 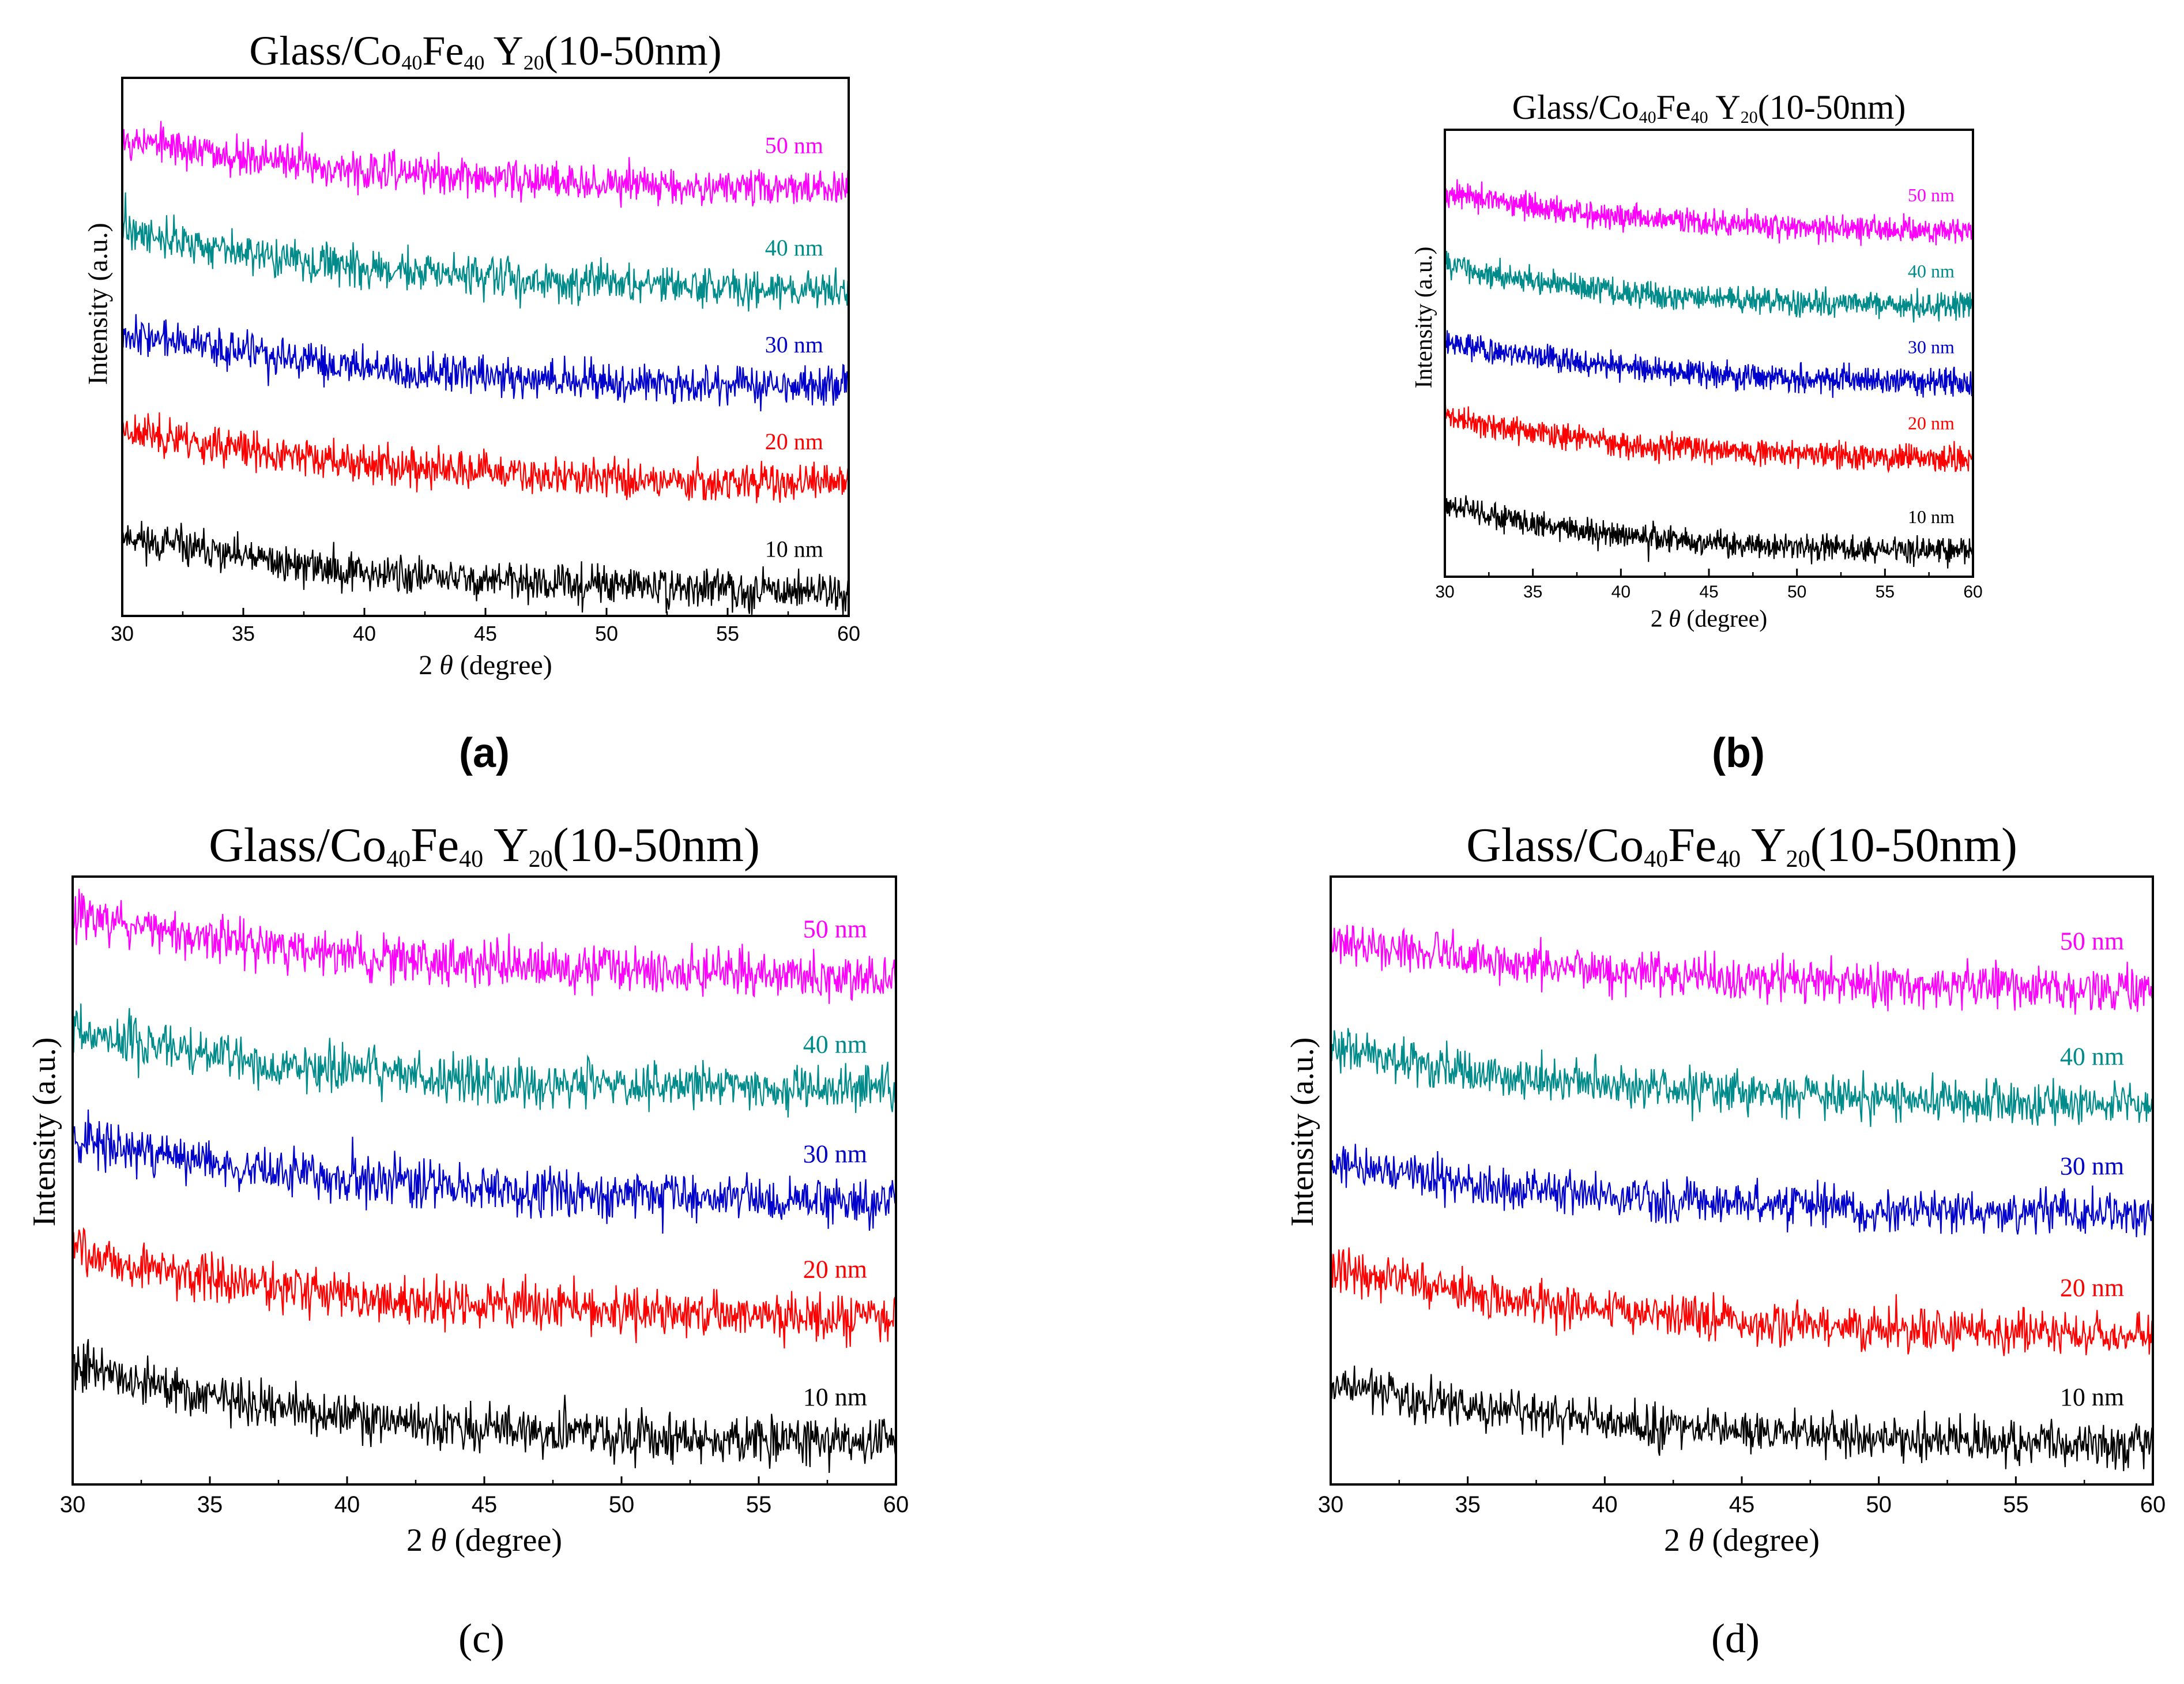 What do you see at coordinates (1709, 364) in the screenshot?
I see `series-line-30nm` at bounding box center [1709, 364].